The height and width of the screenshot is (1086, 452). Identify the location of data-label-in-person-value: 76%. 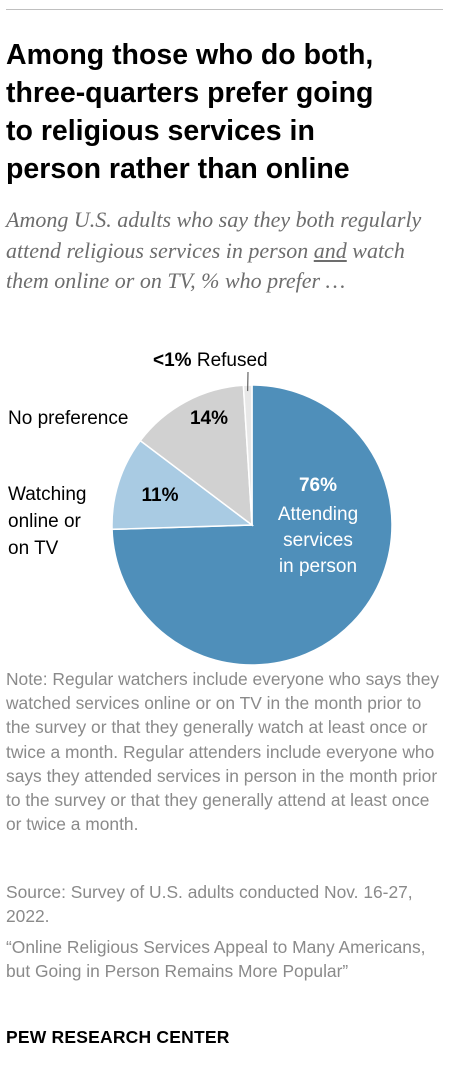
(318, 485).